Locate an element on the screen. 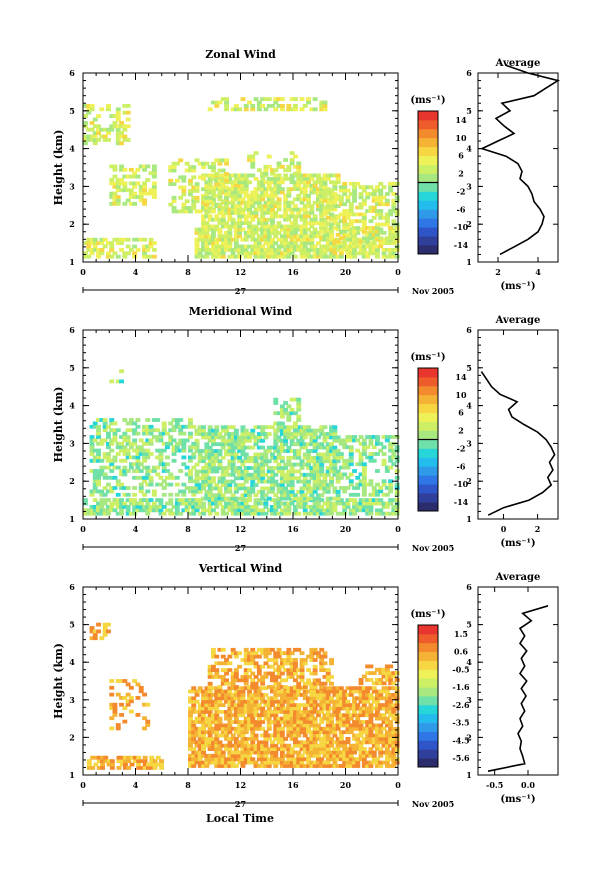 The image size is (610, 873). average-profile-line is located at coordinates (518, 443).